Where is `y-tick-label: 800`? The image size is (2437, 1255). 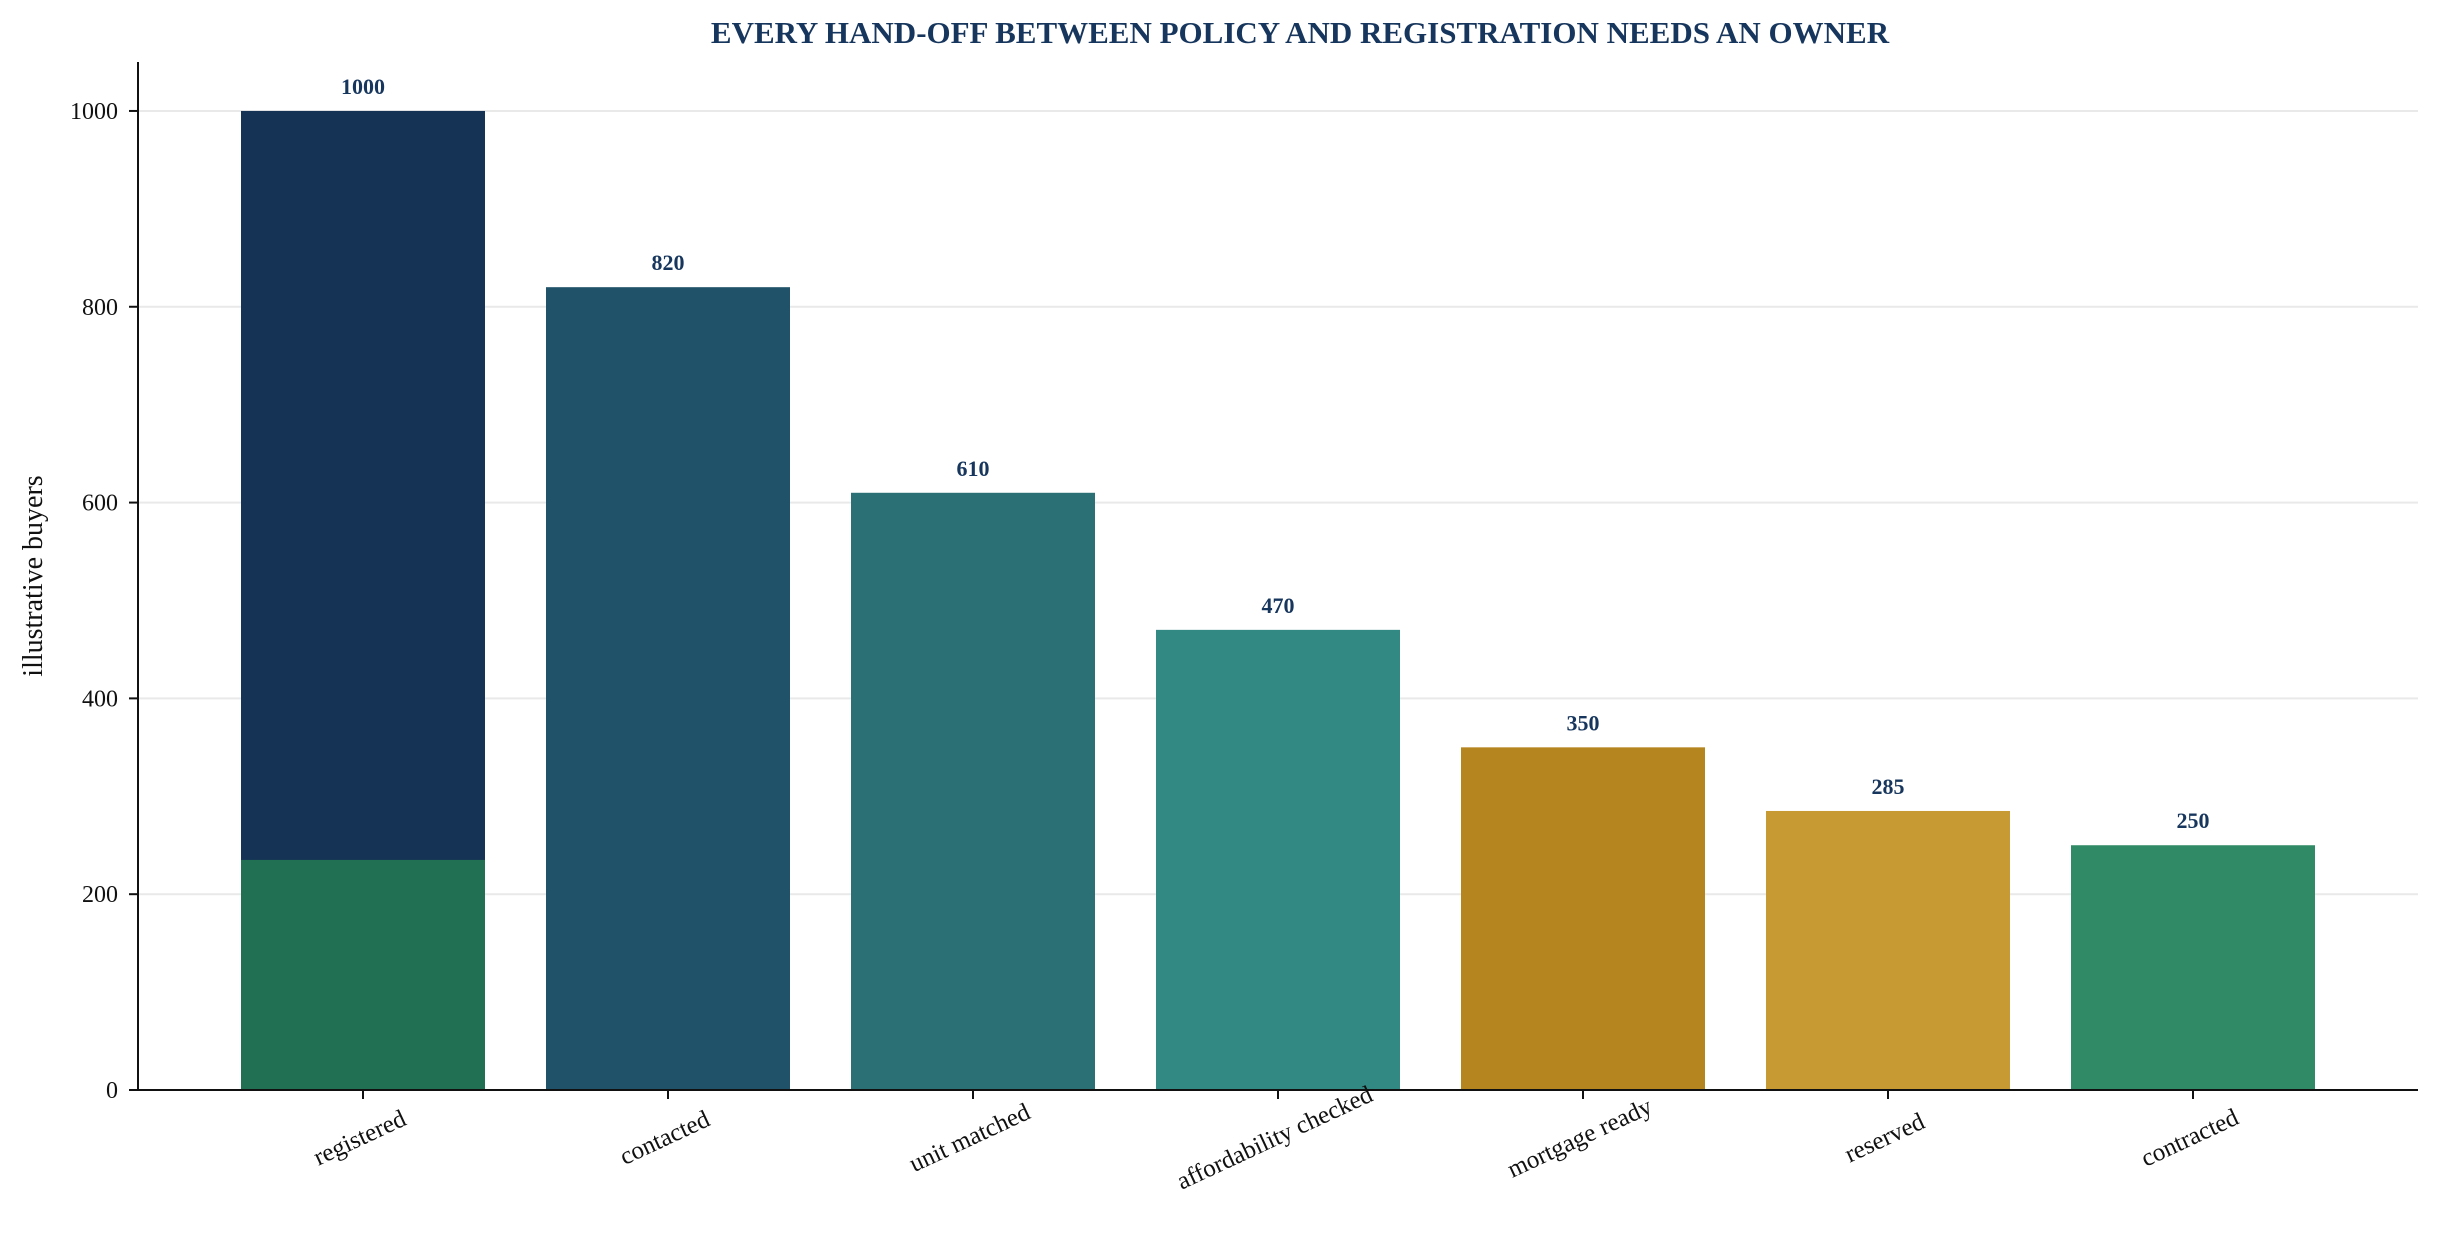
y-tick-label: 800 is located at coordinates (100, 308).